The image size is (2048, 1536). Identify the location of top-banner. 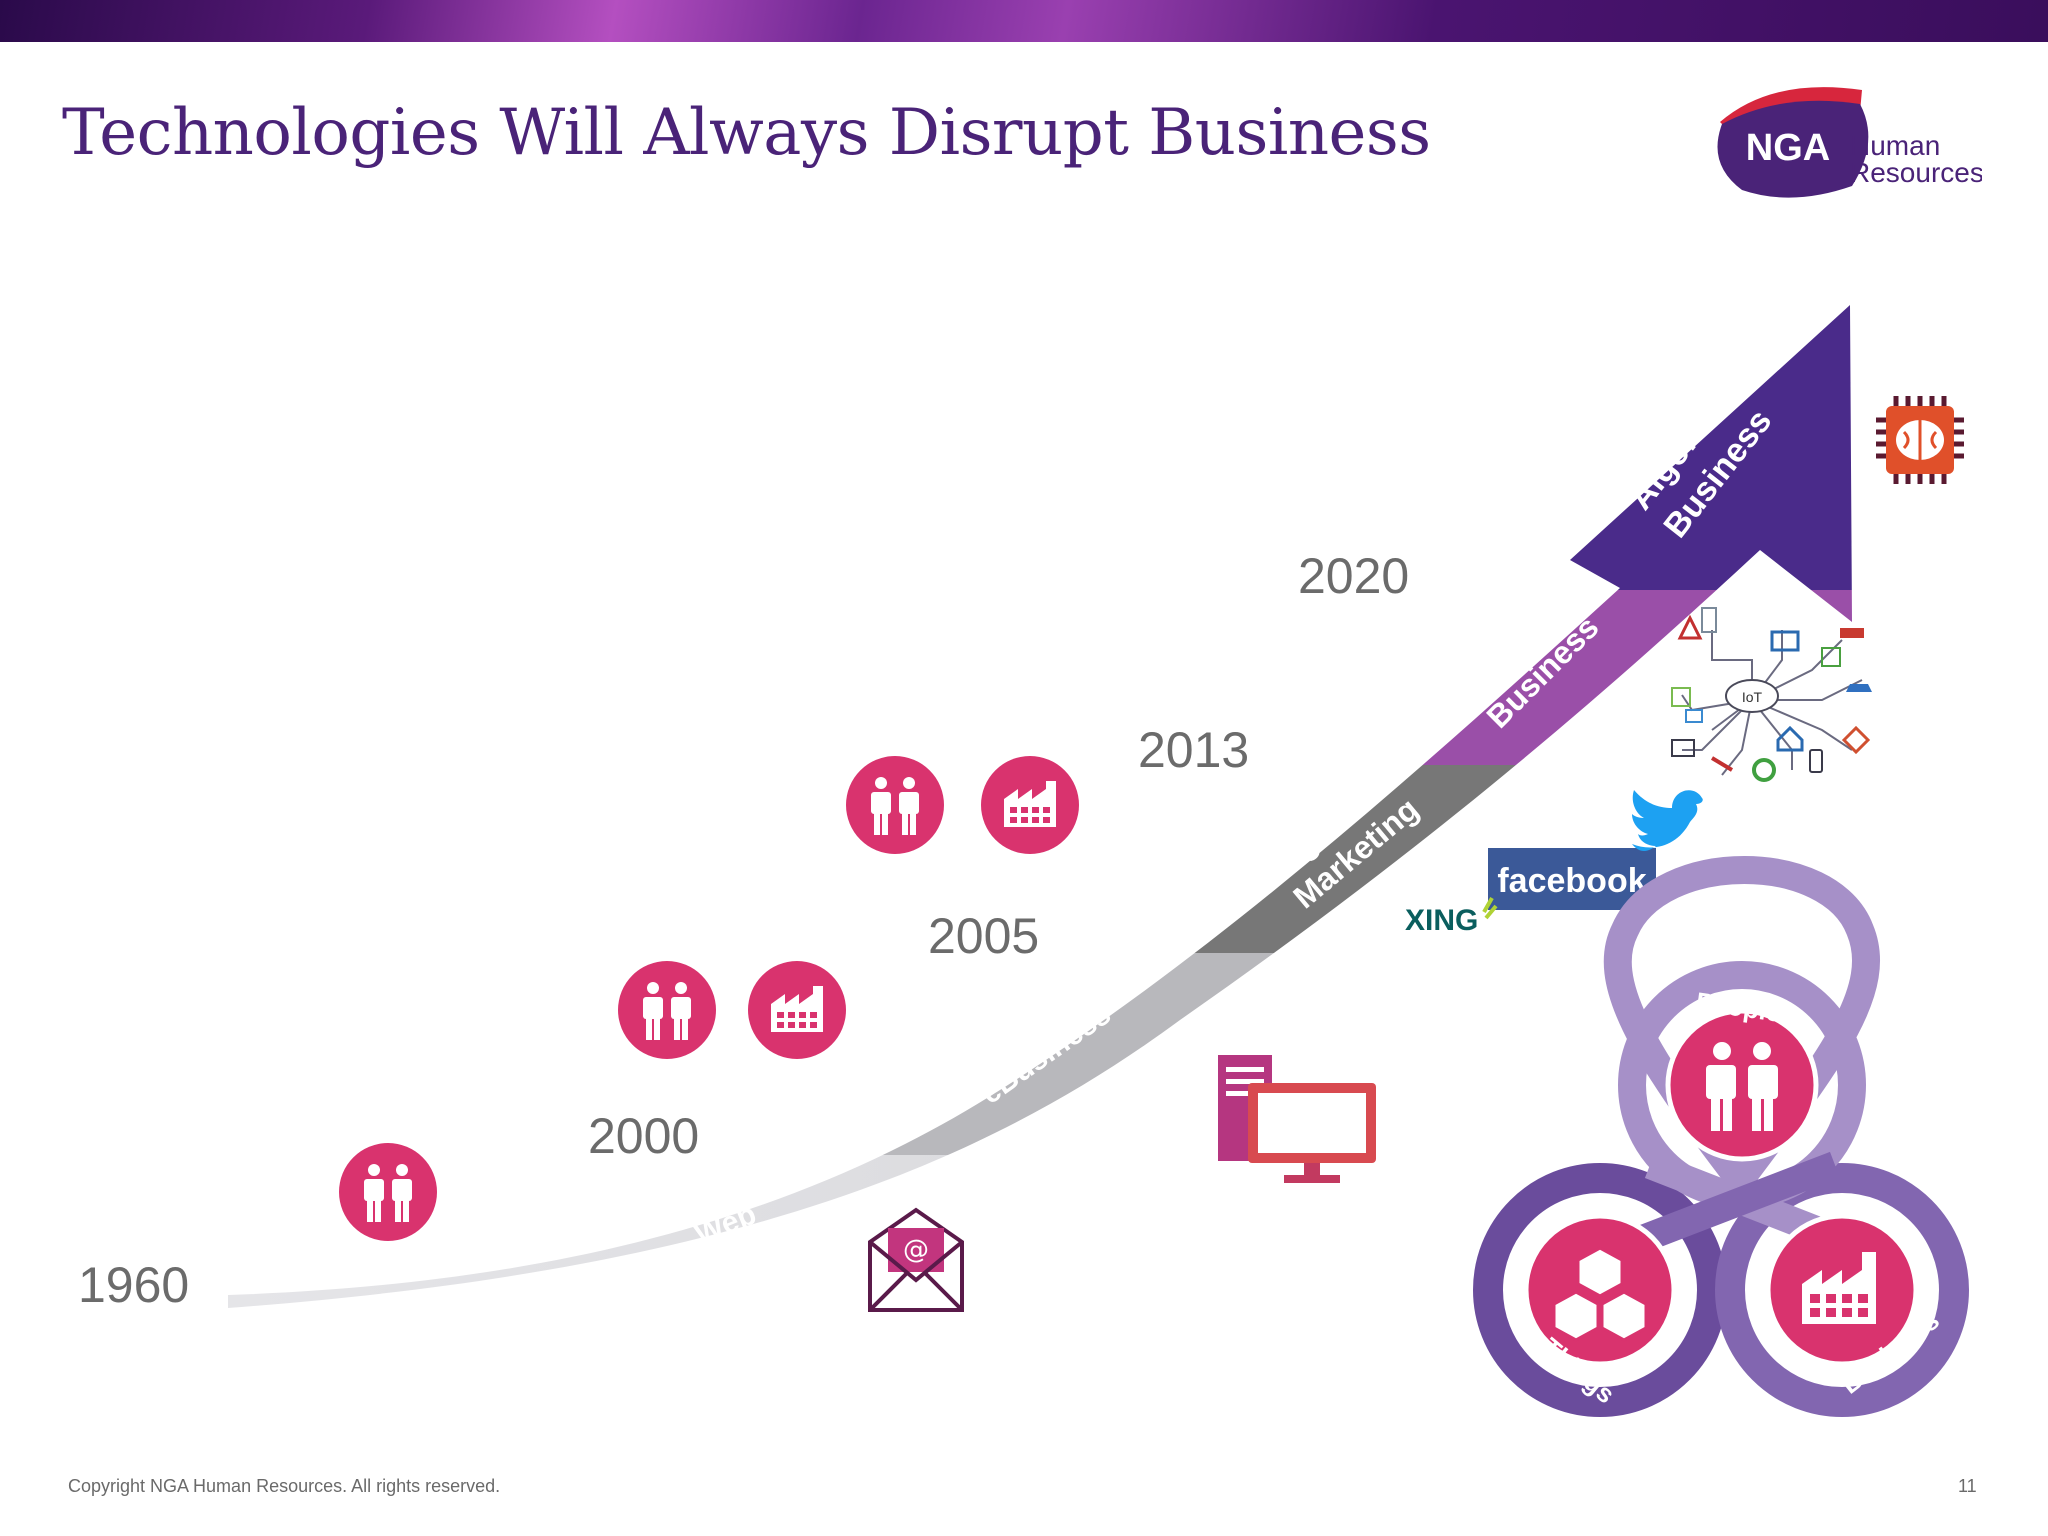
(1024, 21).